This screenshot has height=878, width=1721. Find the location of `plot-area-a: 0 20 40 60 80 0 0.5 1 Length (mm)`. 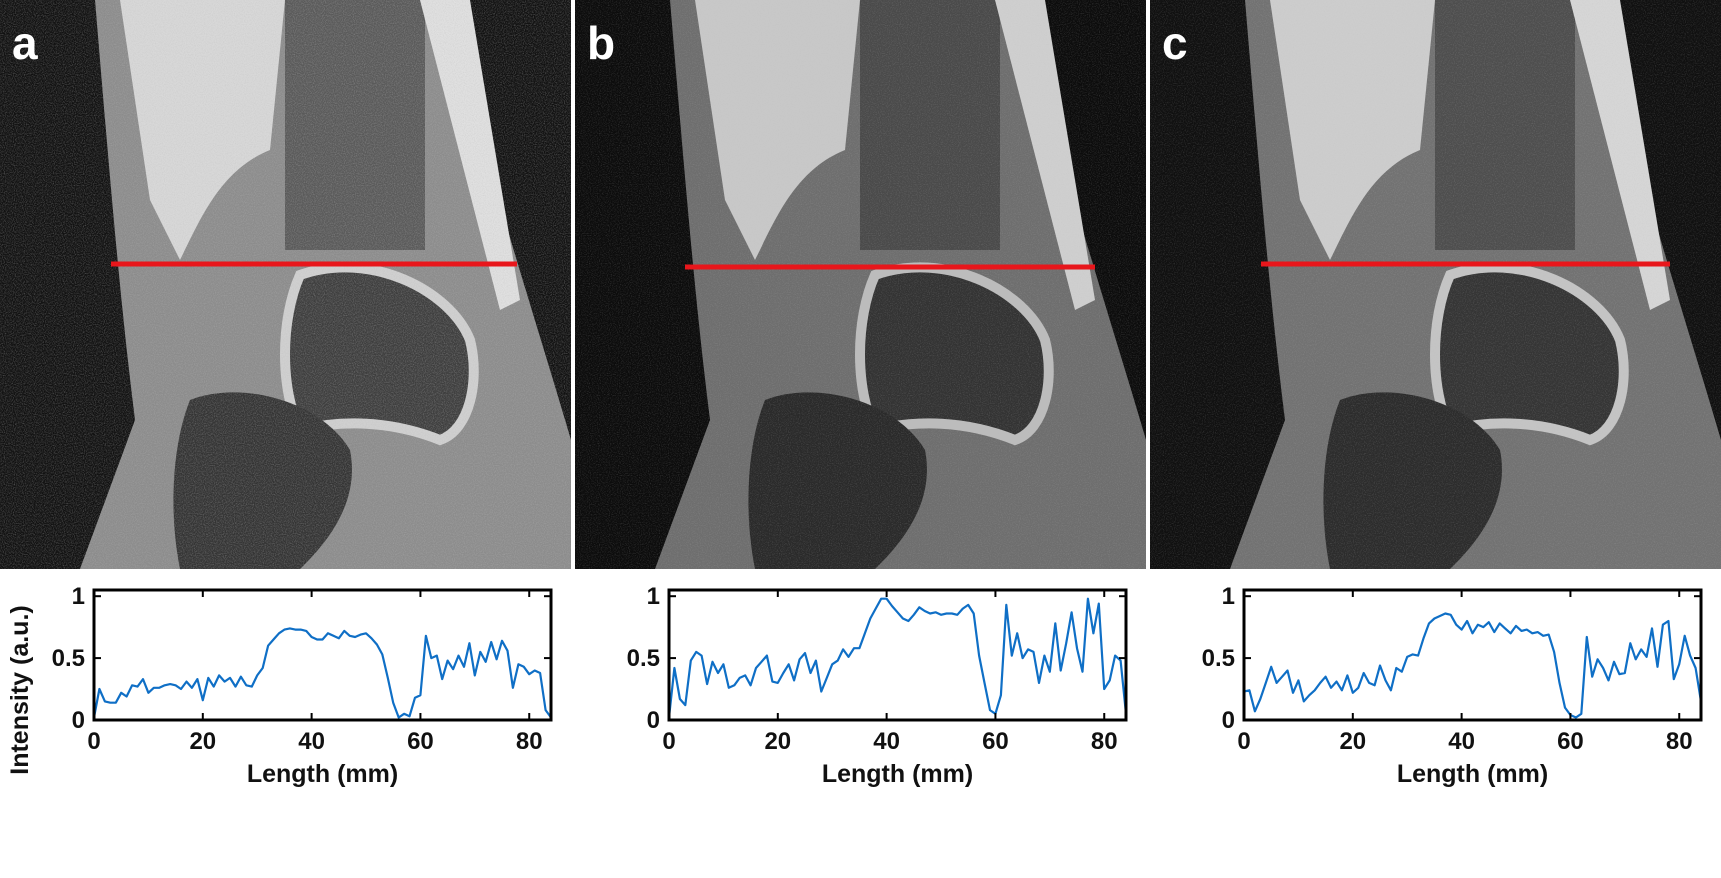

plot-area-a: 0 20 40 60 80 0 0.5 1 Length (mm) is located at coordinates (302, 685).